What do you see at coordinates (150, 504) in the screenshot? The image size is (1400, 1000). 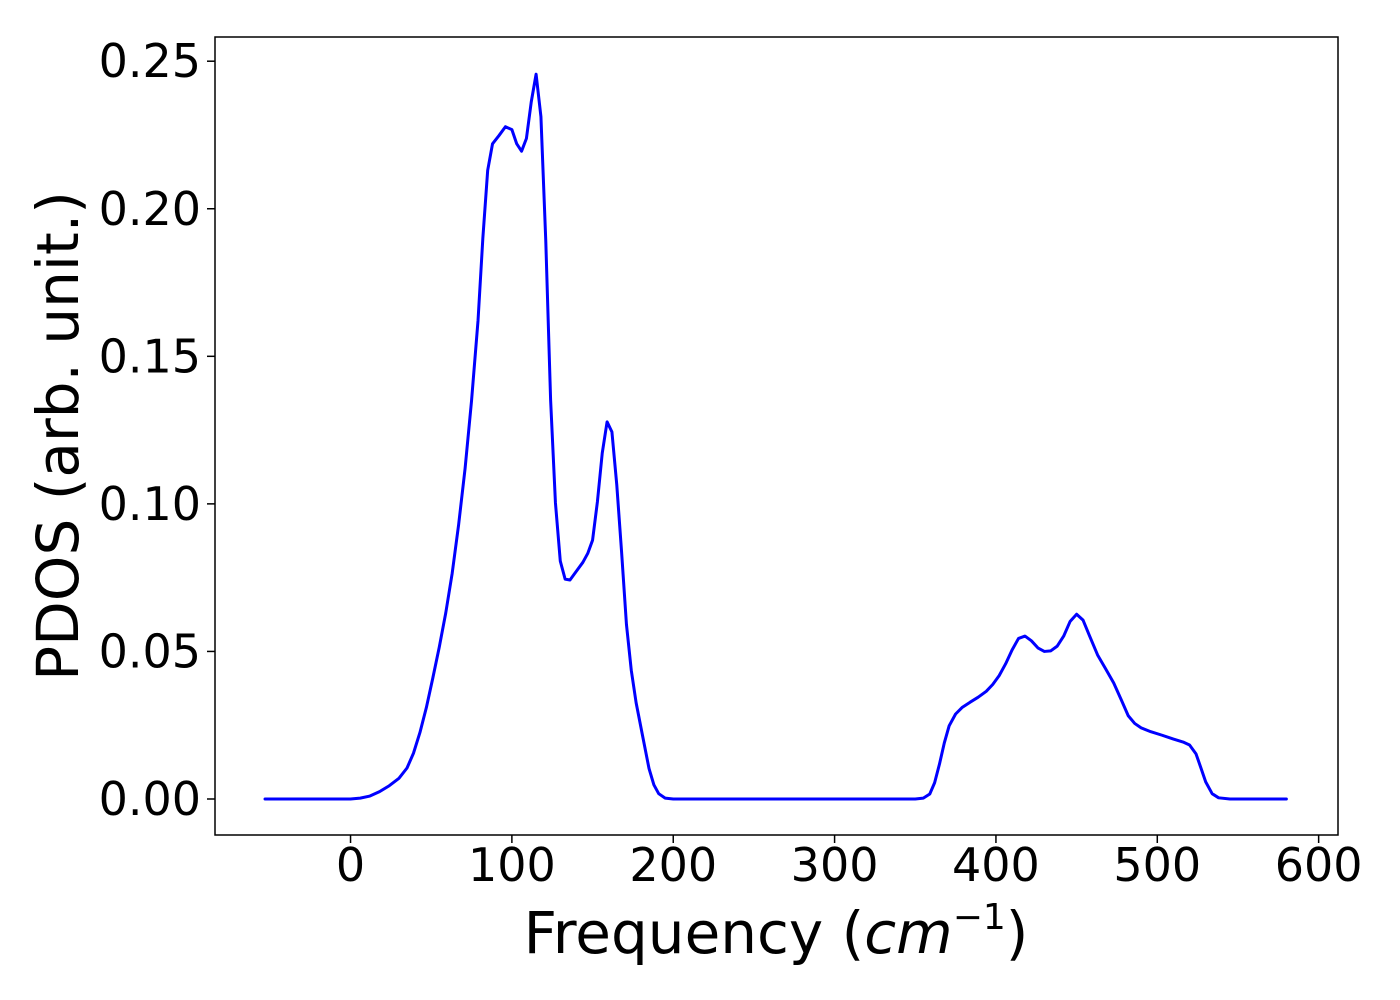 I see `y-tick-label: 0.10` at bounding box center [150, 504].